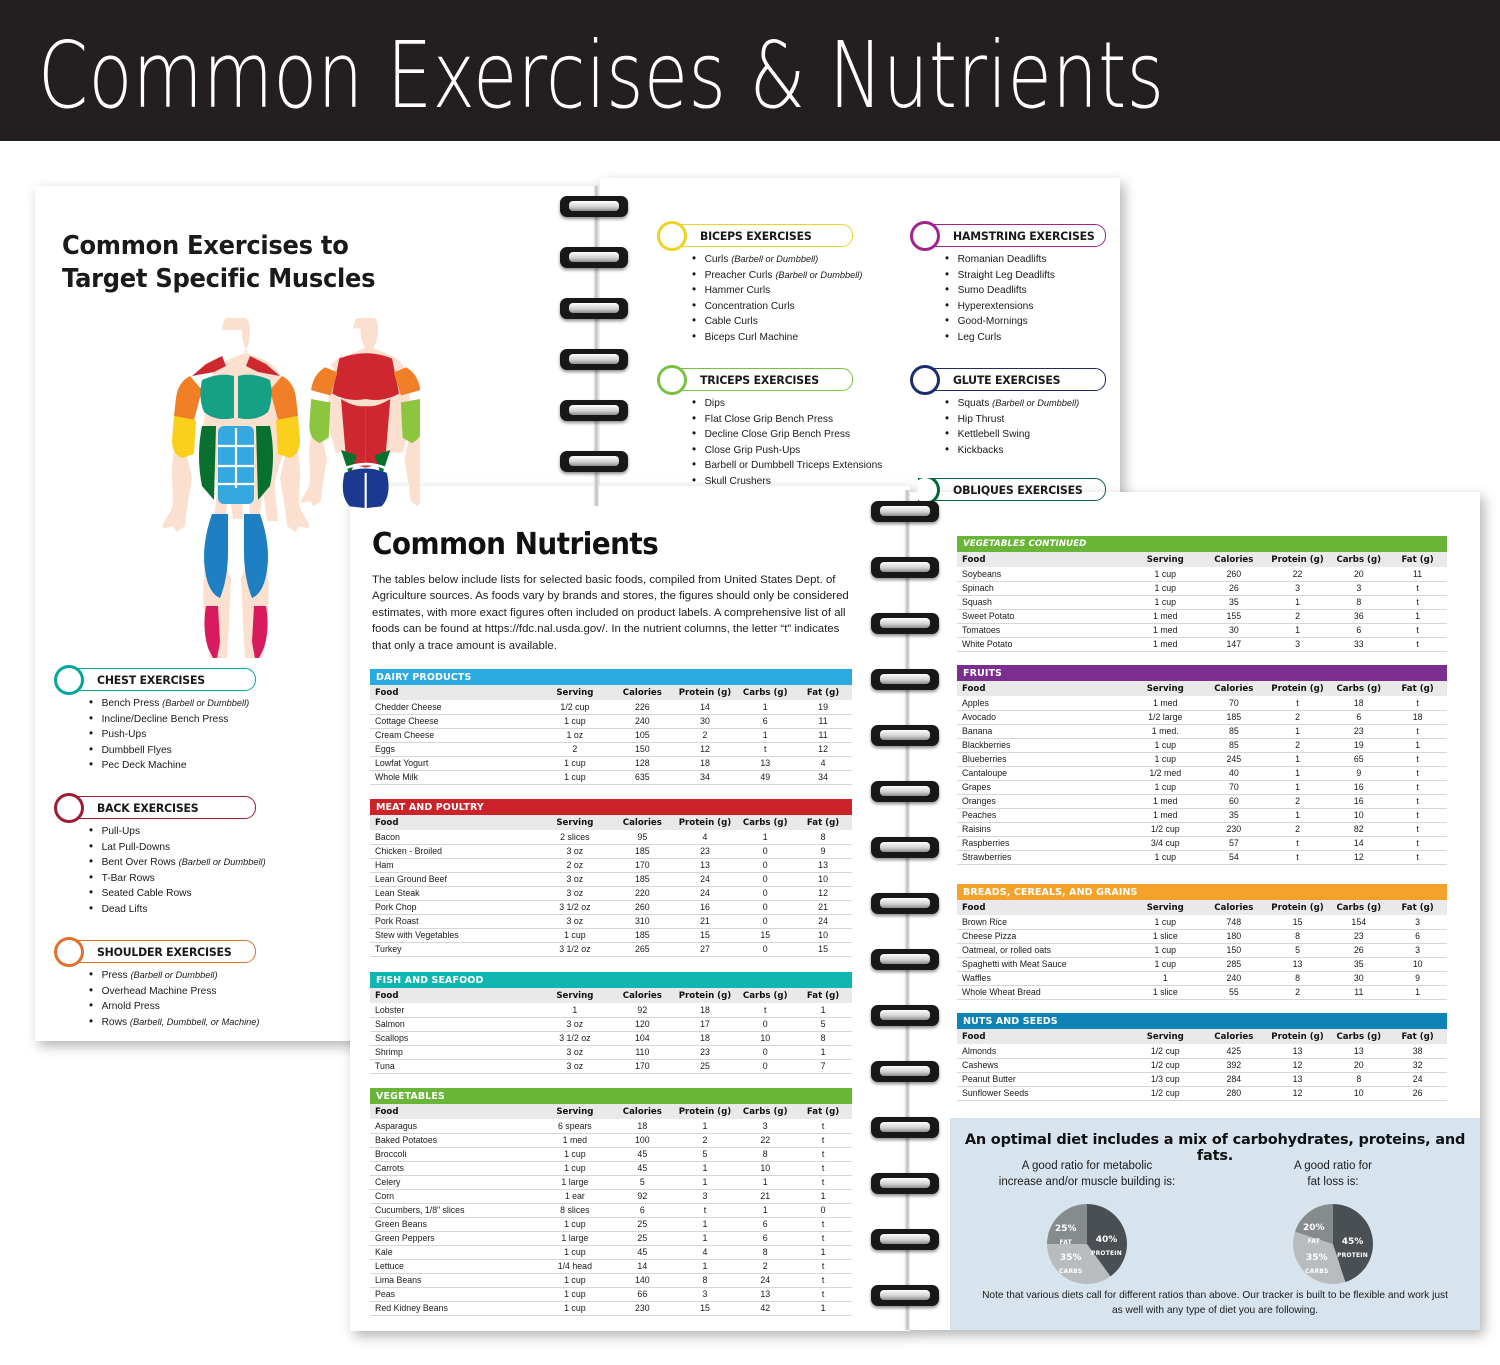 This screenshot has height=1365, width=1500. I want to click on table-row: Lettuce 1/4 head 14 1 2 t, so click(611, 1266).